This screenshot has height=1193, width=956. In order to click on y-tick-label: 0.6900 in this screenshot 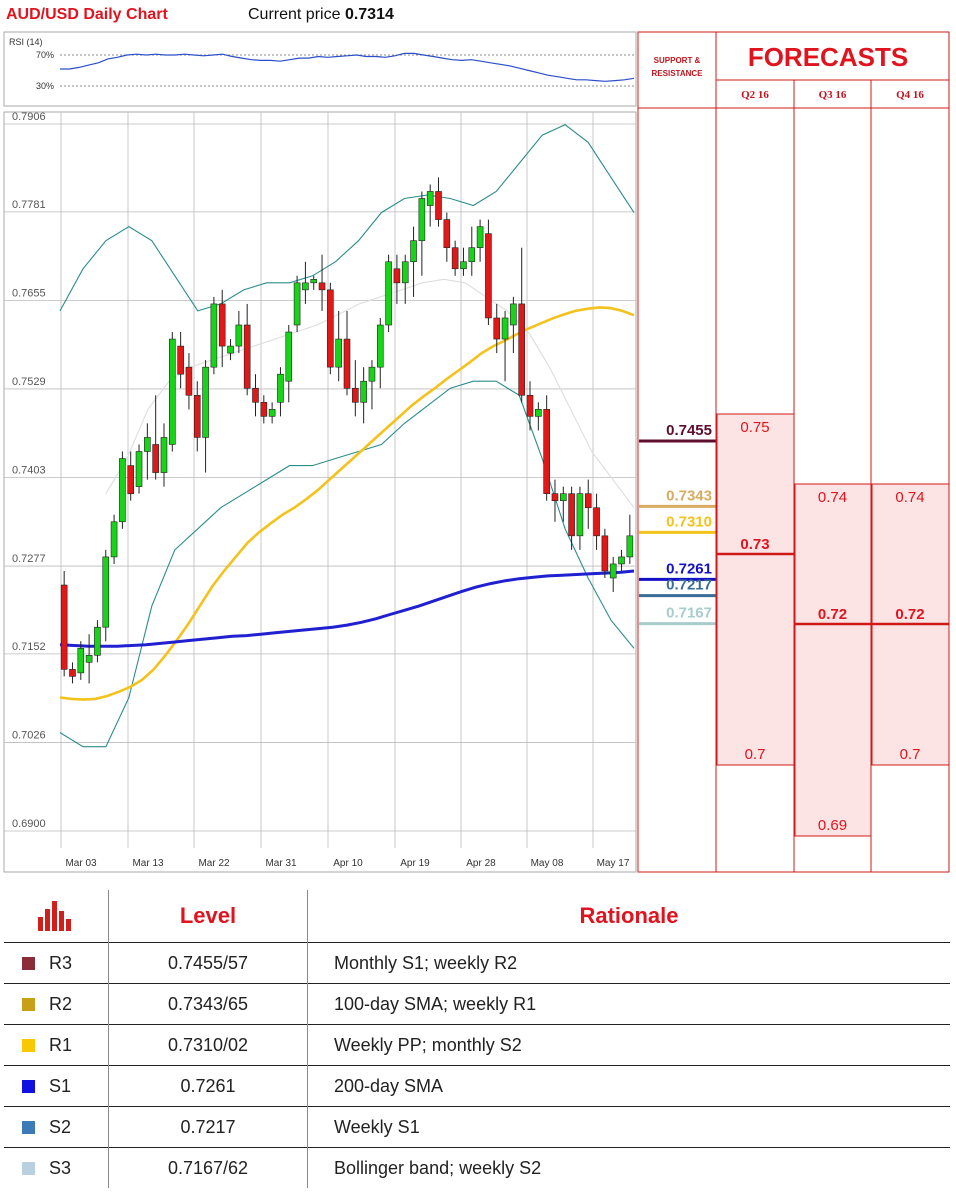, I will do `click(29, 824)`.